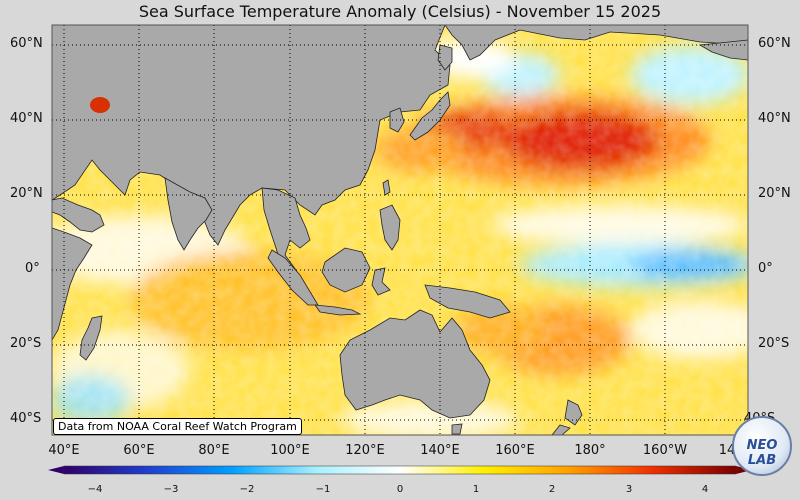  I want to click on lat-label-left: 40°N, so click(26, 118).